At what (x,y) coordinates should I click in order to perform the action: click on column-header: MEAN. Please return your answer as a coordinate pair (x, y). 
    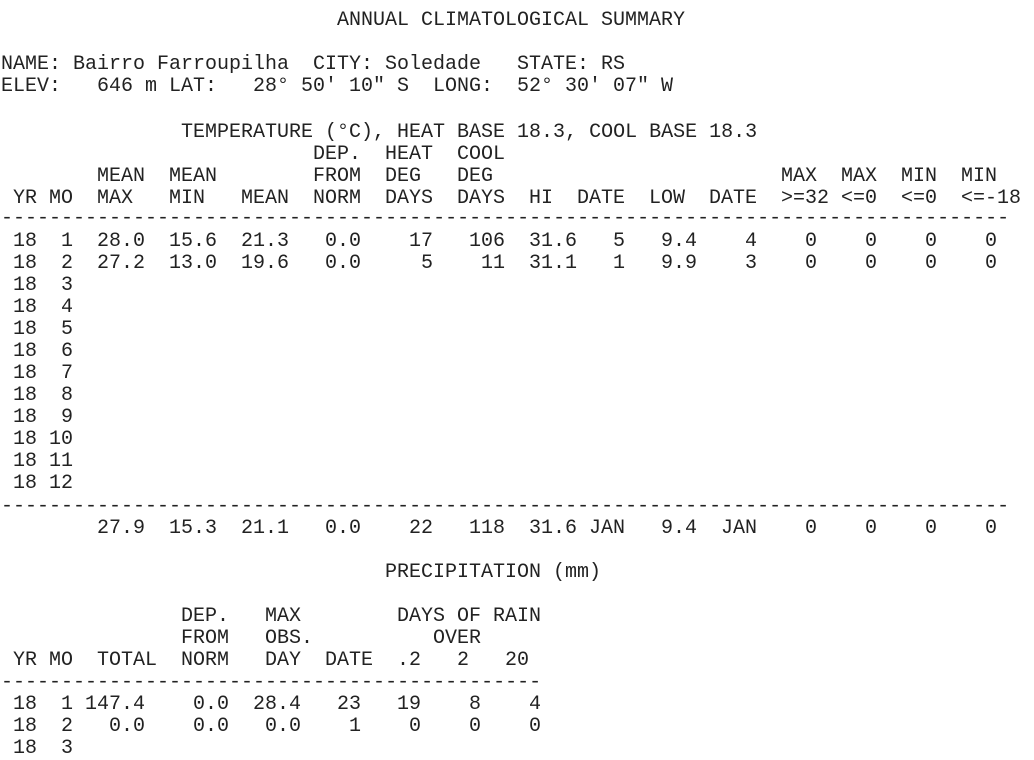
    Looking at the image, I should click on (265, 198).